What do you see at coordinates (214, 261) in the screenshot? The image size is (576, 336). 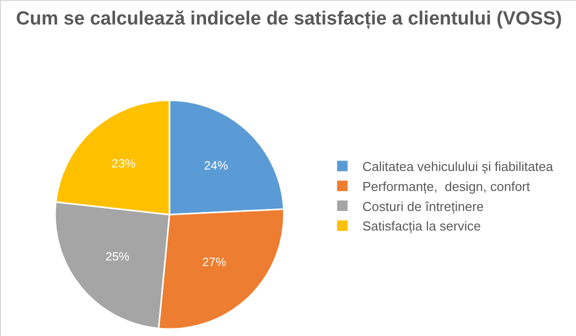 I see `data-label: 27%` at bounding box center [214, 261].